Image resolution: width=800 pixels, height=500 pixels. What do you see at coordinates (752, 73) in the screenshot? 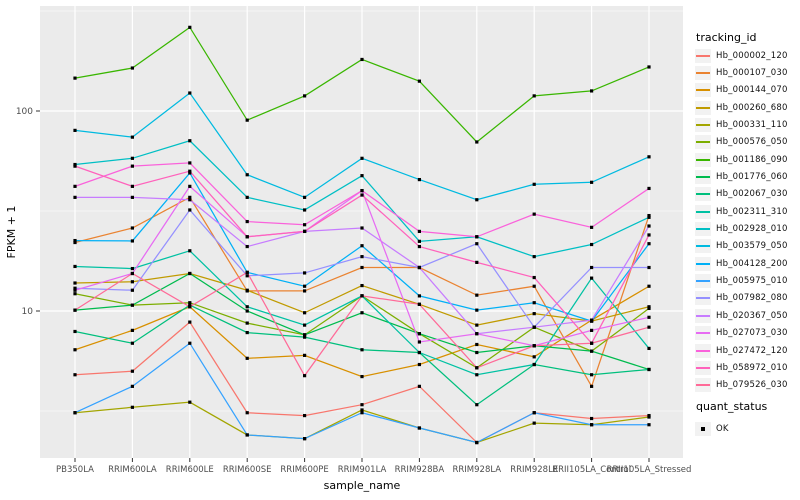
I see `legend-label: Hb_000107_030` at bounding box center [752, 73].